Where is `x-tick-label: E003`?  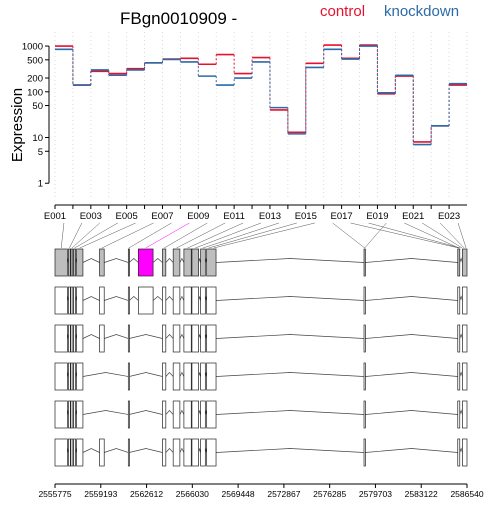
x-tick-label: E003 is located at coordinates (91, 216).